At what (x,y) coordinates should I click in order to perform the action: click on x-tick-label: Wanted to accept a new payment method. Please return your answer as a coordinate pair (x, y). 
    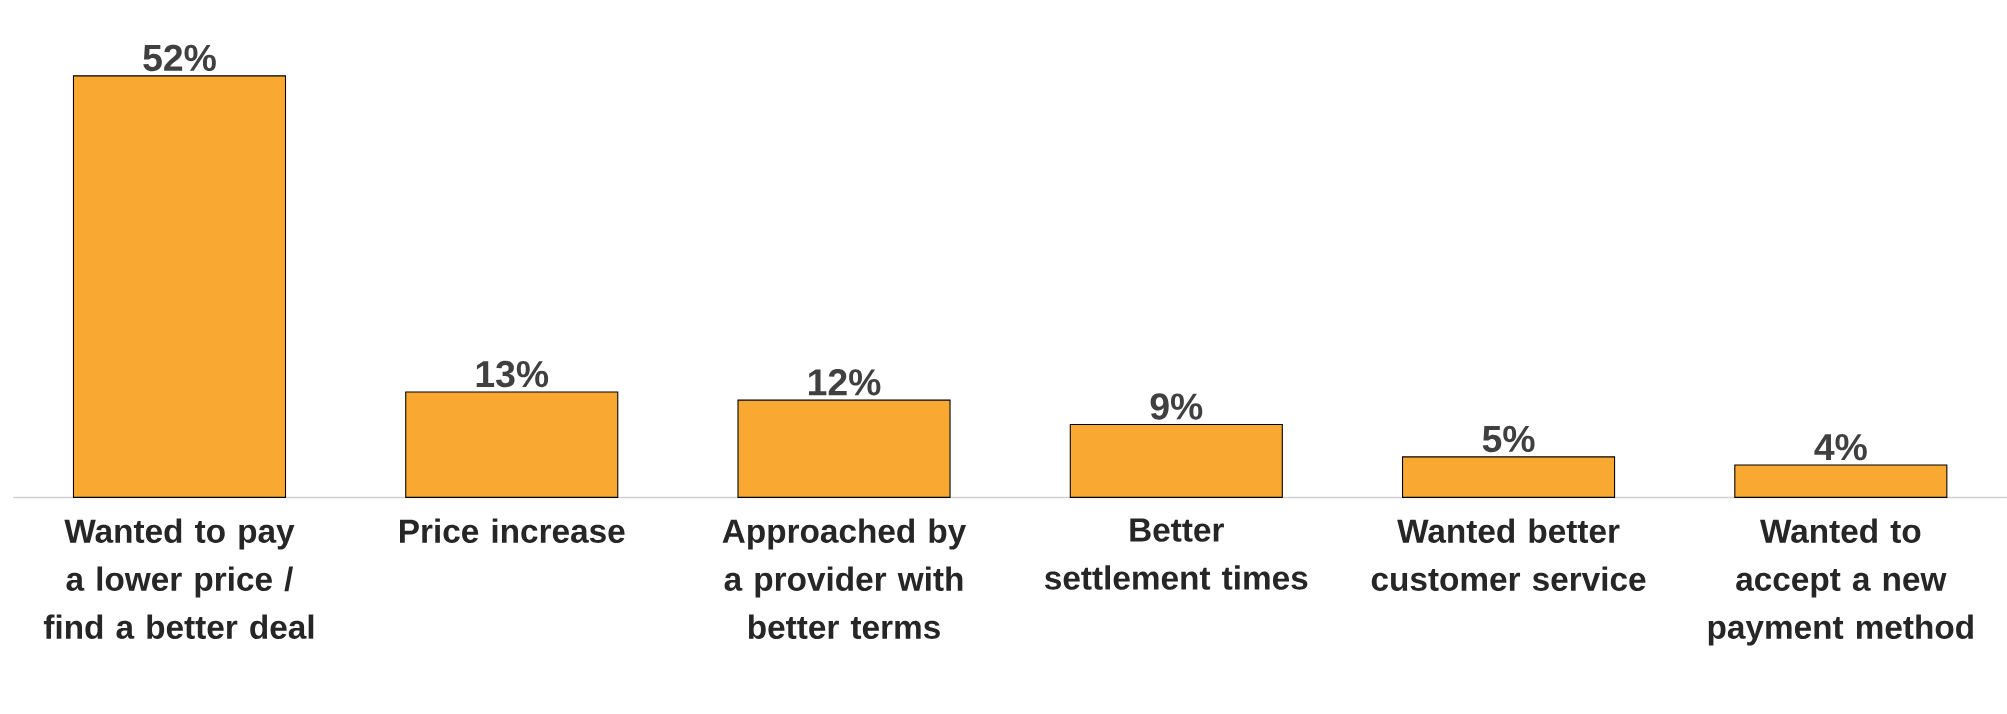
    Looking at the image, I should click on (1840, 582).